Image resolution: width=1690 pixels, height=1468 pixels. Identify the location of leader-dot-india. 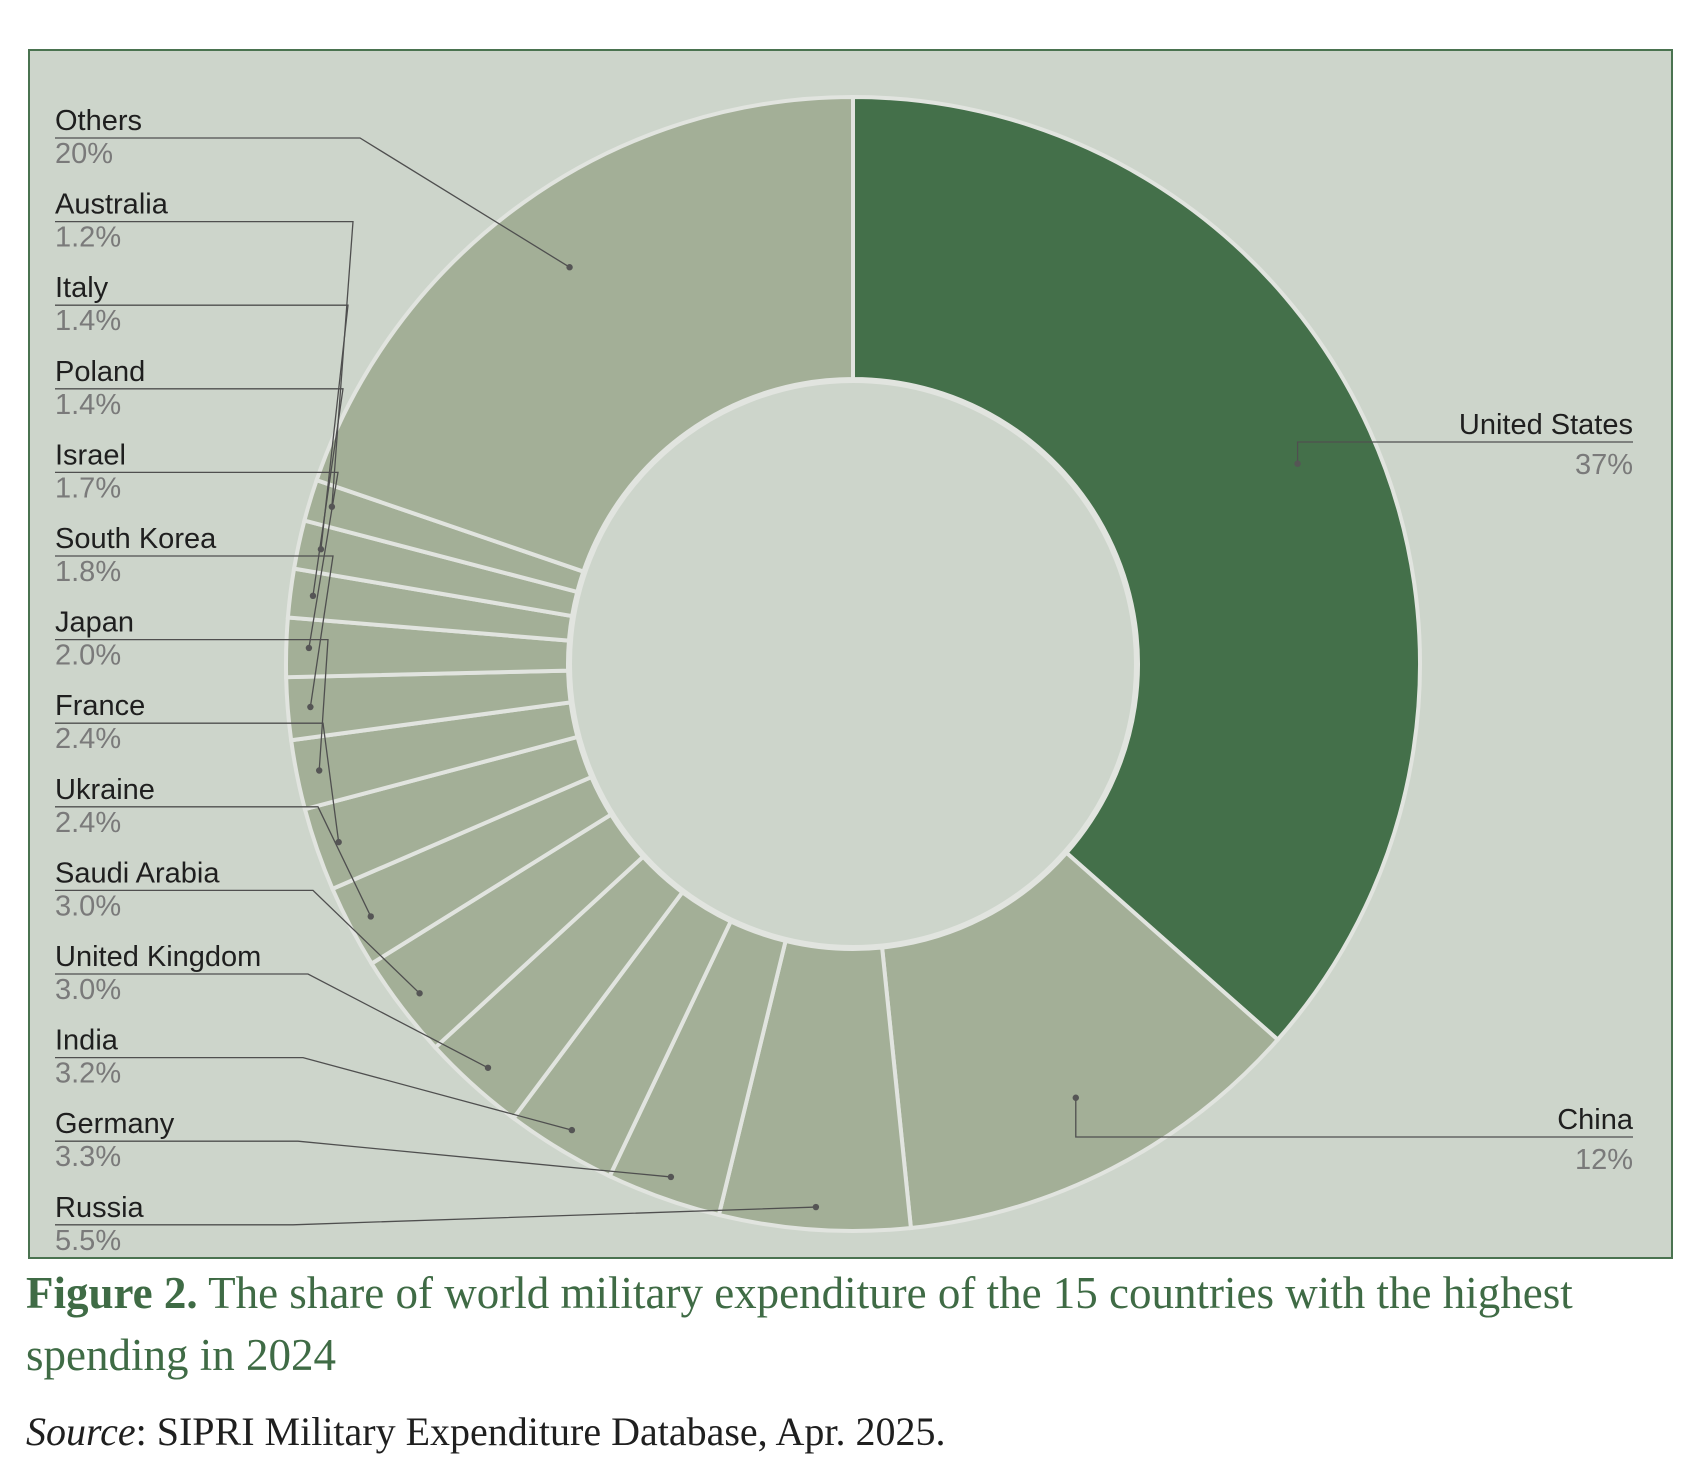
(572, 1130).